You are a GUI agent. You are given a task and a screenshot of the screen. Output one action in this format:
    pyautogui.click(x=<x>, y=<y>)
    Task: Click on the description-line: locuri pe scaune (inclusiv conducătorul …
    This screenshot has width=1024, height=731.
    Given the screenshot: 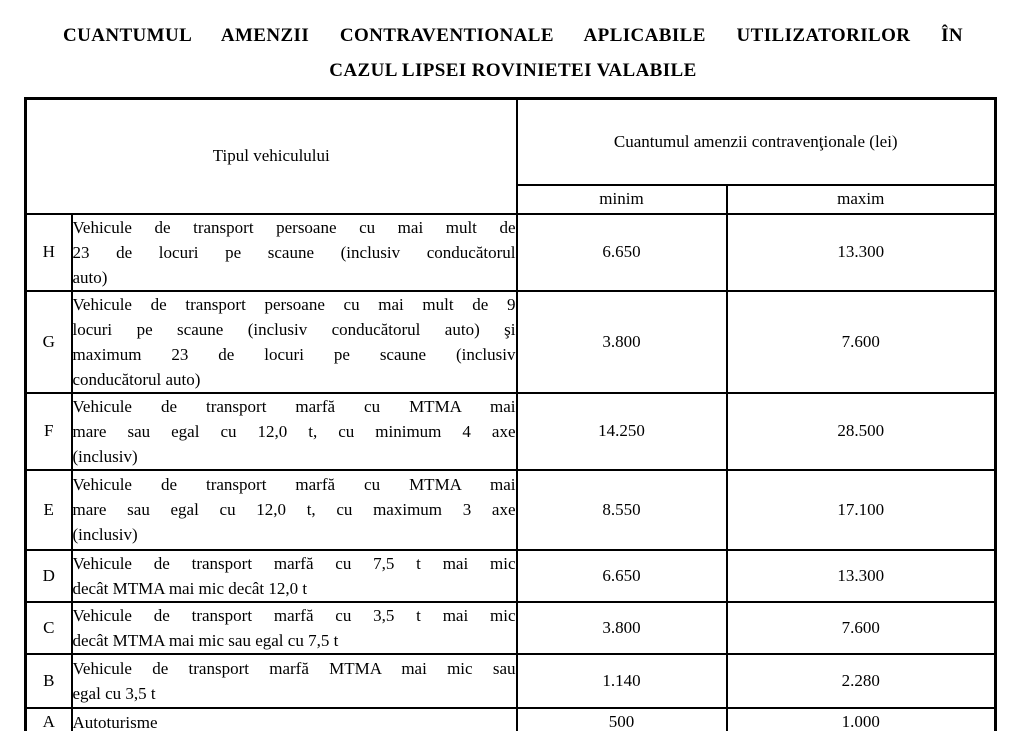 What is the action you would take?
    pyautogui.click(x=294, y=329)
    